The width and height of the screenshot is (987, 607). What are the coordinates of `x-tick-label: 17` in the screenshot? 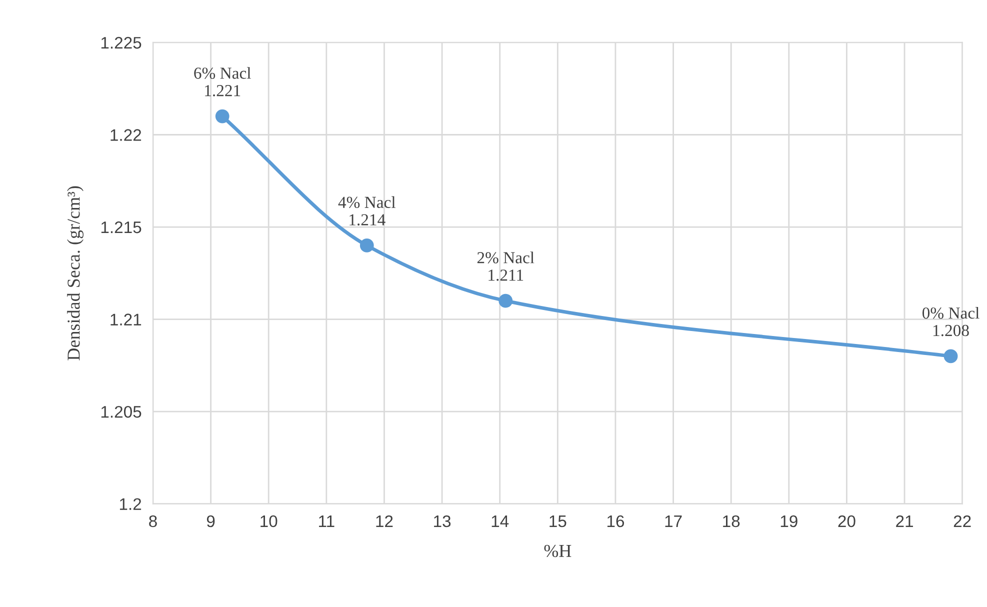 It's located at (673, 521).